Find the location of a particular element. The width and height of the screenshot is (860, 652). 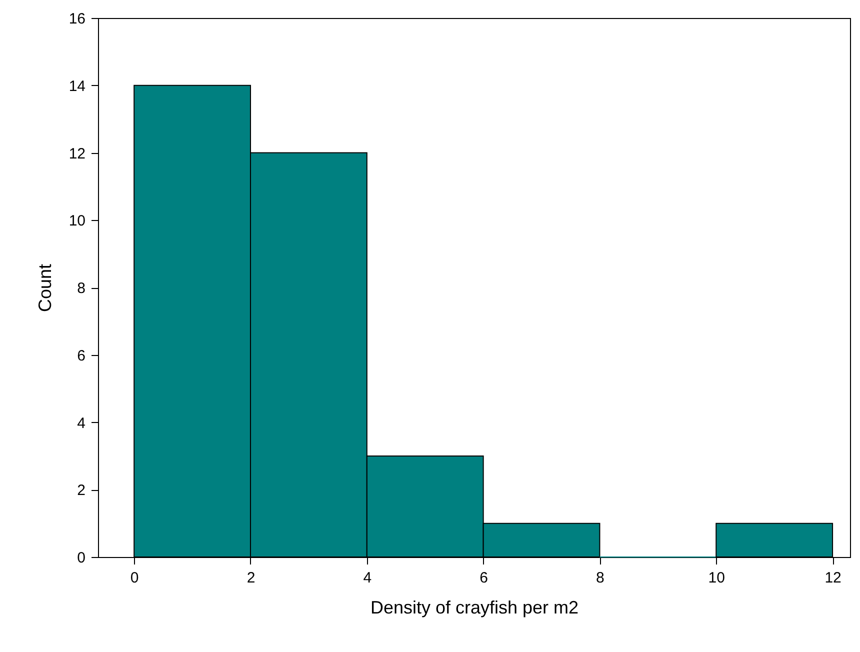

y-tick-label: 14 is located at coordinates (77, 86).